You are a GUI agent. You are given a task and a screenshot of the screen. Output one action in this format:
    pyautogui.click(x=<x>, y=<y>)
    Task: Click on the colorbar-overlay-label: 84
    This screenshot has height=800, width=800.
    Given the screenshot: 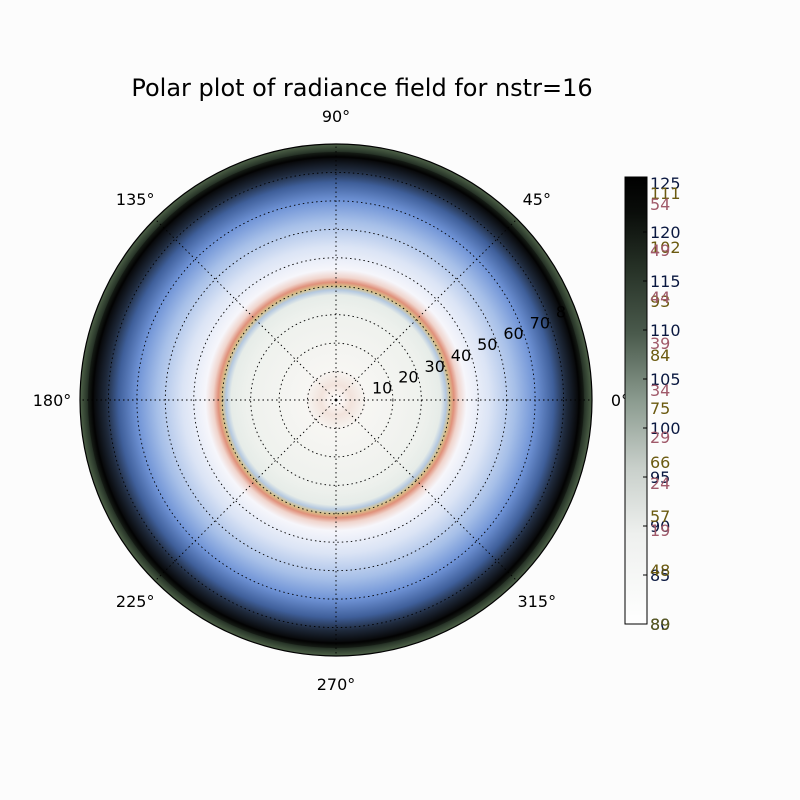 What is the action you would take?
    pyautogui.click(x=660, y=355)
    